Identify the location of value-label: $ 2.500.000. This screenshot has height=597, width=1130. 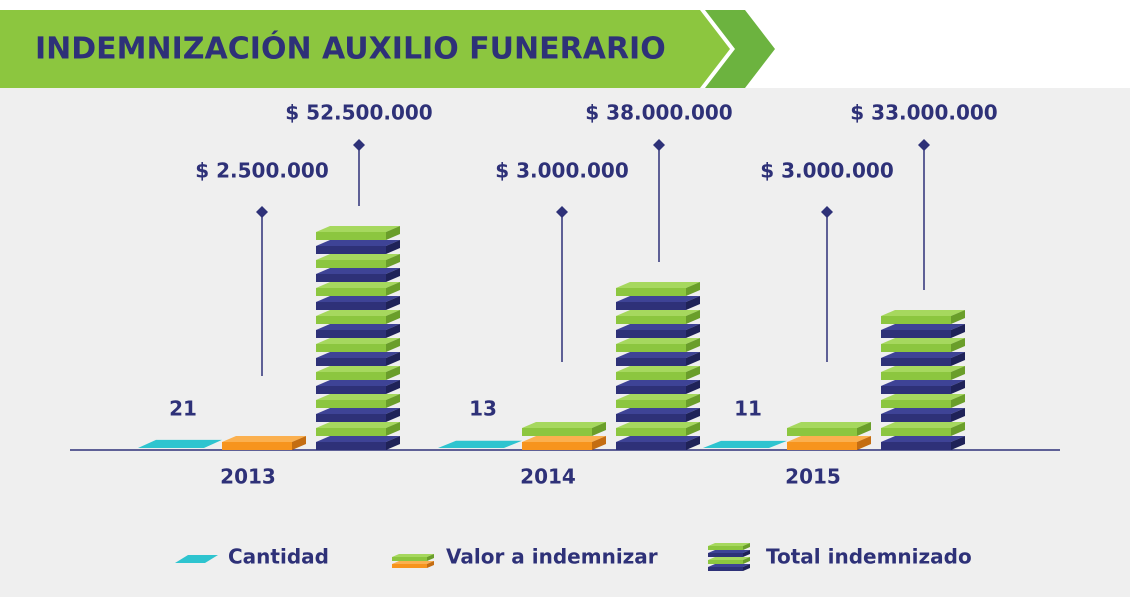
(262, 171).